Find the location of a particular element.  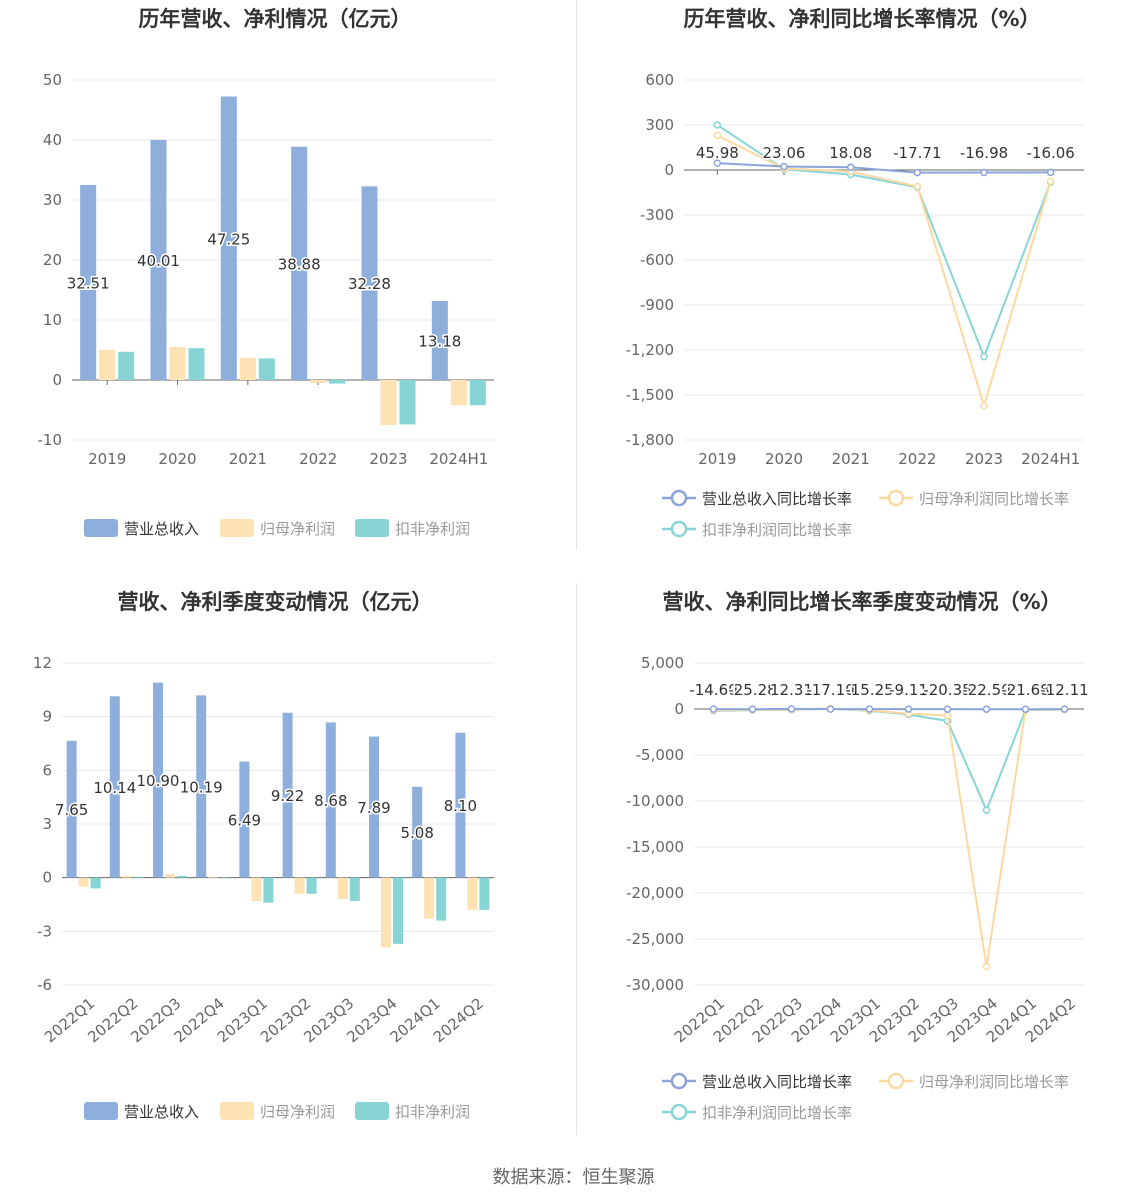

y-tick-label: 600 is located at coordinates (659, 80).